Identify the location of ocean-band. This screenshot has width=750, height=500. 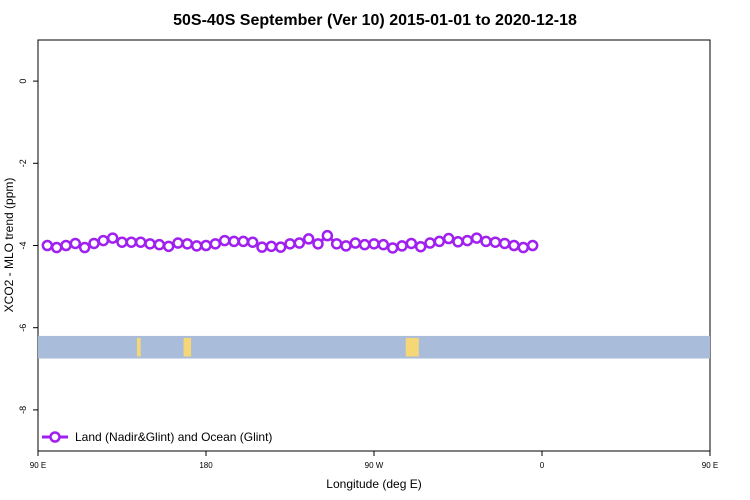
(374, 347).